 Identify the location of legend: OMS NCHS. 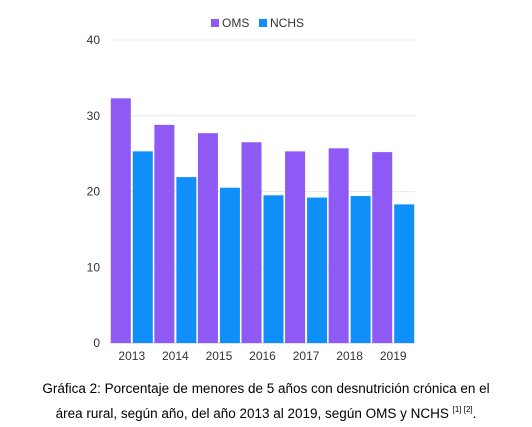
(257, 23).